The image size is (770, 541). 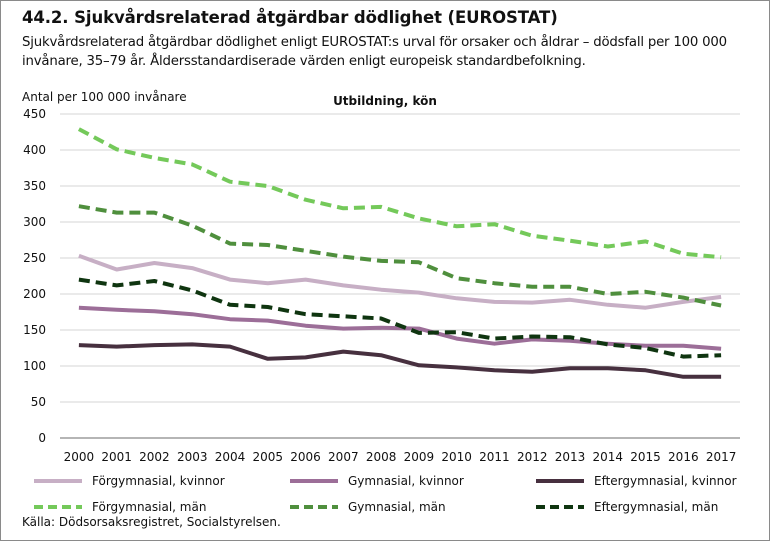 What do you see at coordinates (34, 222) in the screenshot?
I see `y-tick-label: 300` at bounding box center [34, 222].